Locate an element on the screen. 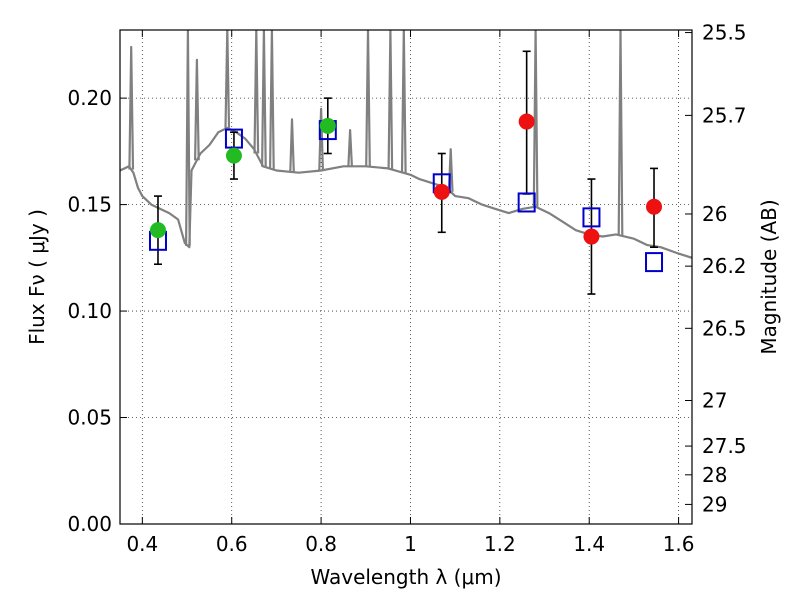  y-tick-label: 0.00 is located at coordinates (89, 524).